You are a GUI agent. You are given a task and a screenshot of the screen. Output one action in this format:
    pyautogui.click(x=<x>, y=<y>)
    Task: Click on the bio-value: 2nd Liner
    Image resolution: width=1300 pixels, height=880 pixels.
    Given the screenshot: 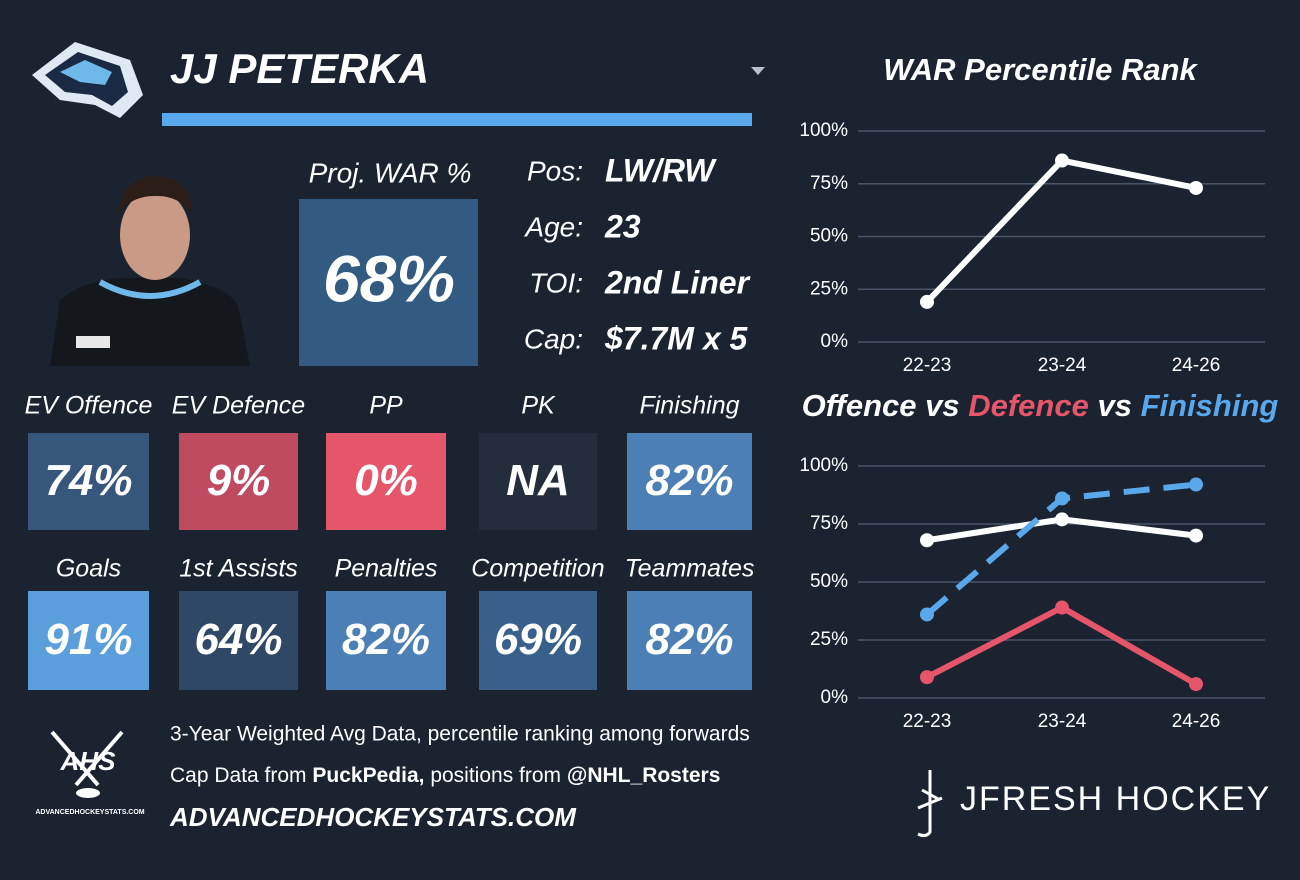 What is the action you would take?
    pyautogui.click(x=677, y=282)
    